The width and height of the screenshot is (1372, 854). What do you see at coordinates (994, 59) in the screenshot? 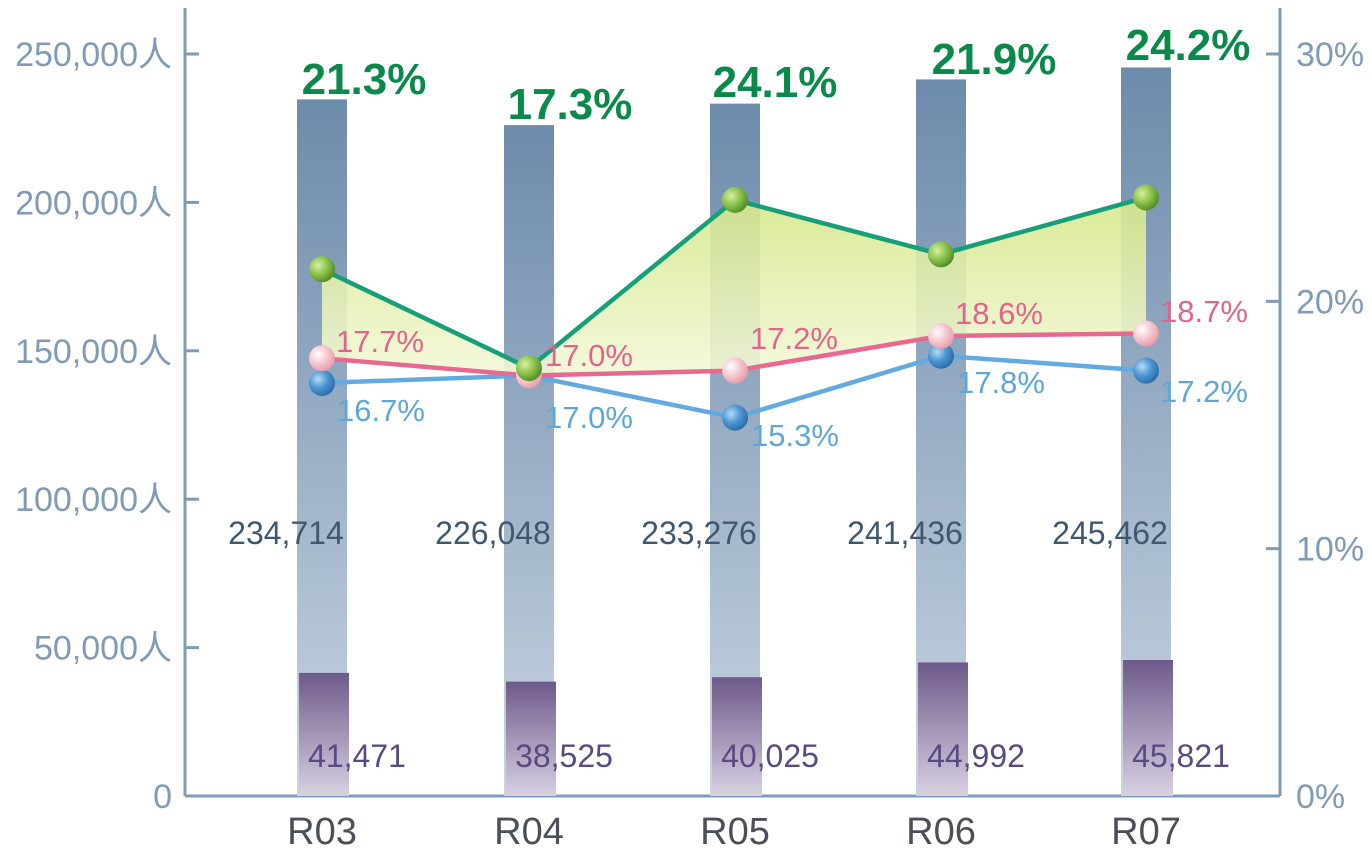
I see `series-green-label: 21.9%` at bounding box center [994, 59].